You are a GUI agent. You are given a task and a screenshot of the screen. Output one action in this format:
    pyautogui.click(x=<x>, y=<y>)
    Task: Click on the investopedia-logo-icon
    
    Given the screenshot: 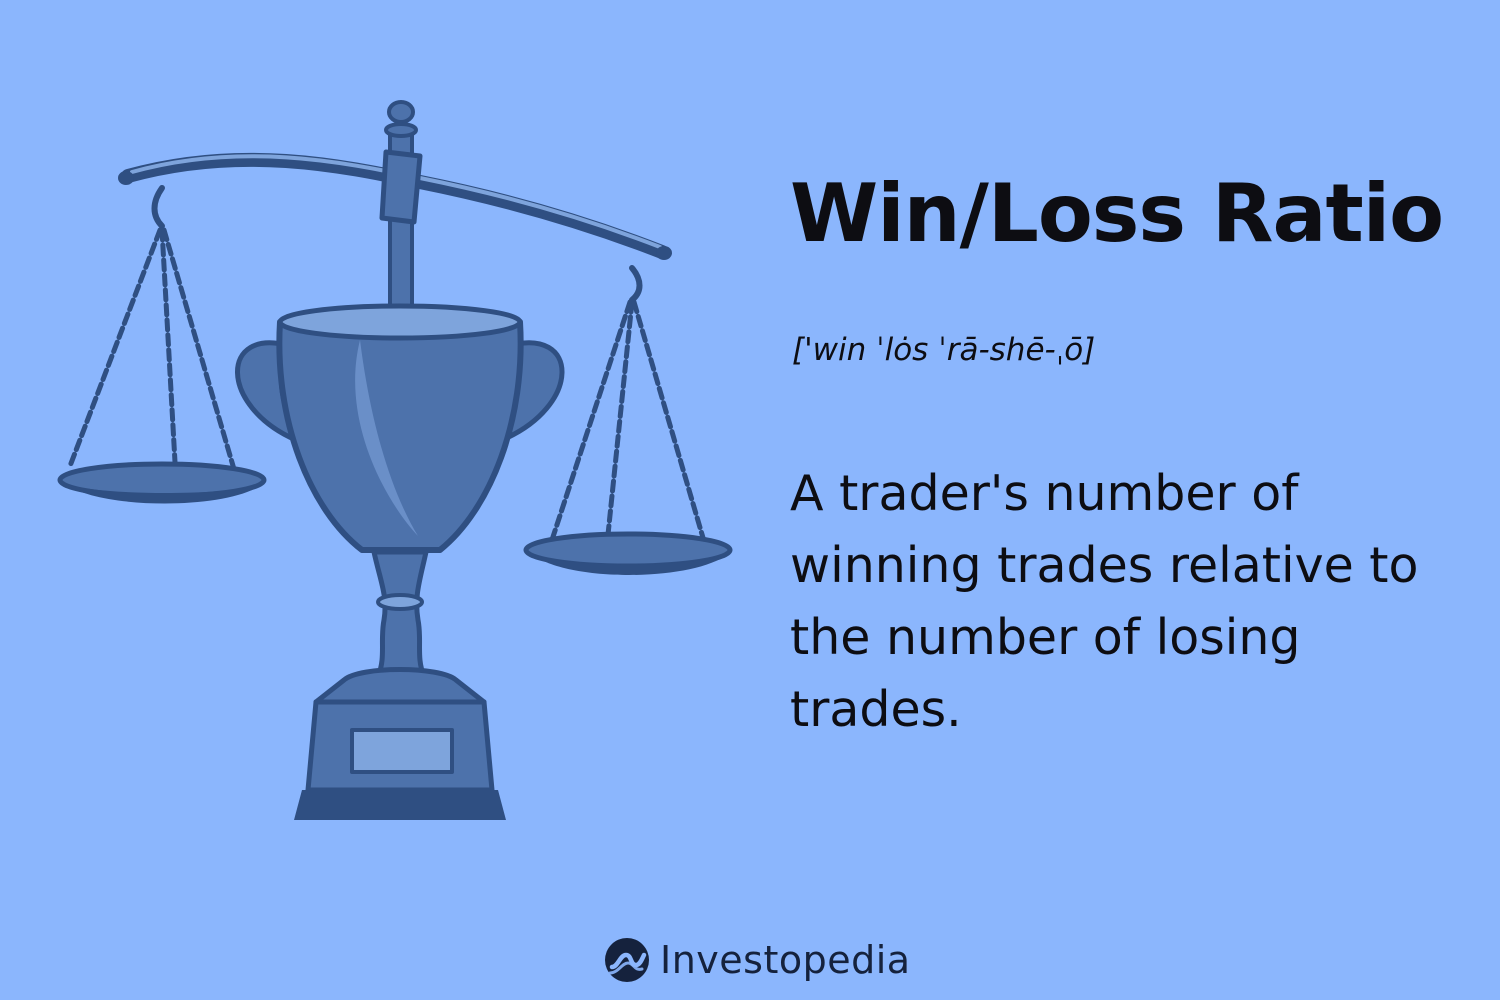 What is the action you would take?
    pyautogui.click(x=627, y=960)
    